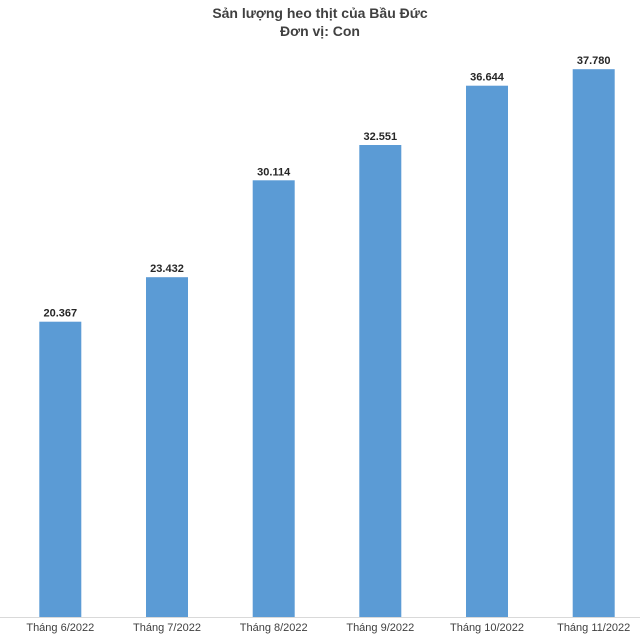 This screenshot has height=640, width=640. Describe the element at coordinates (487, 78) in the screenshot. I see `data-label-5: 36.644` at that location.